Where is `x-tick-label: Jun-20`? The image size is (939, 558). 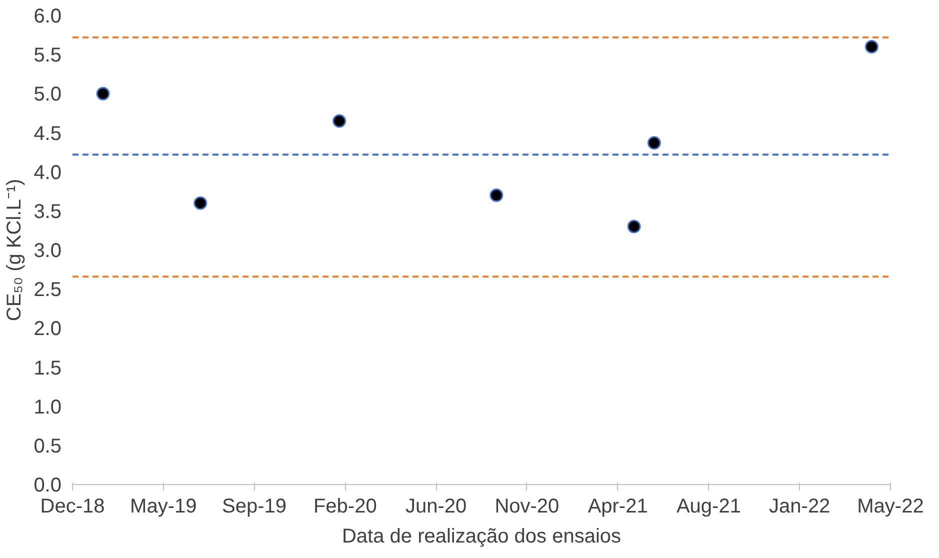
x-tick-label: Jun-20 is located at coordinates (436, 507).